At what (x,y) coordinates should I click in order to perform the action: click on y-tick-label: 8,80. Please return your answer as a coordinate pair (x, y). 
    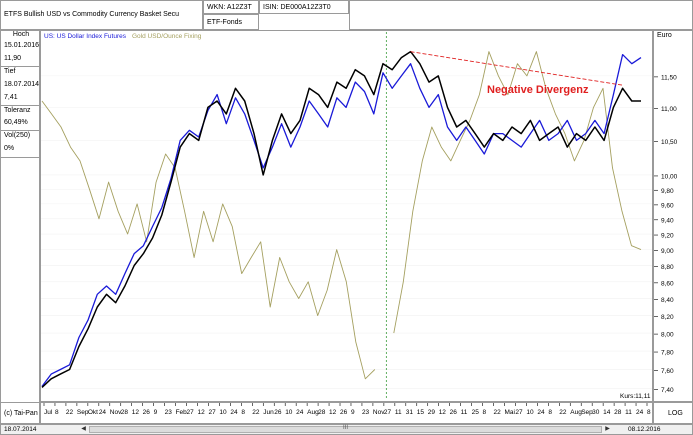
    Looking at the image, I should click on (667, 267).